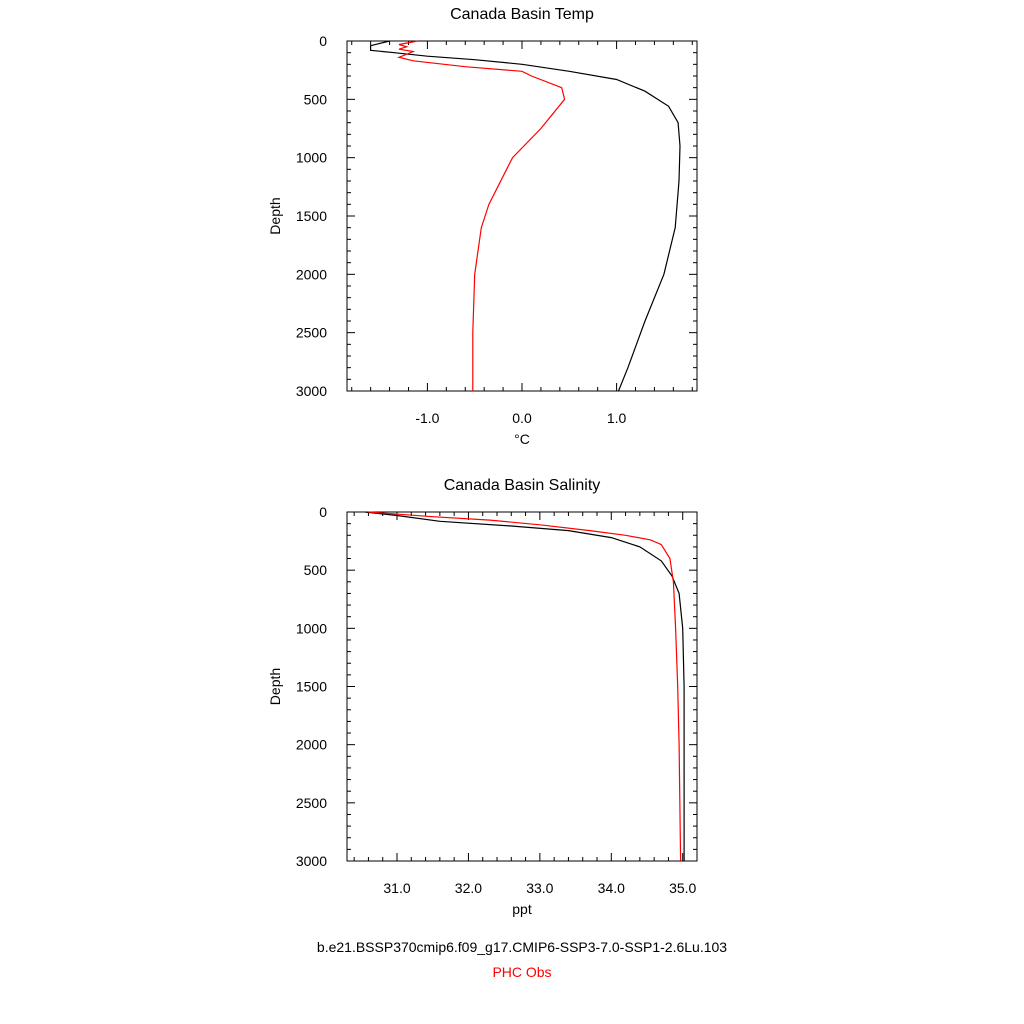  I want to click on legend-obs-label: PHC Obs, so click(521, 972).